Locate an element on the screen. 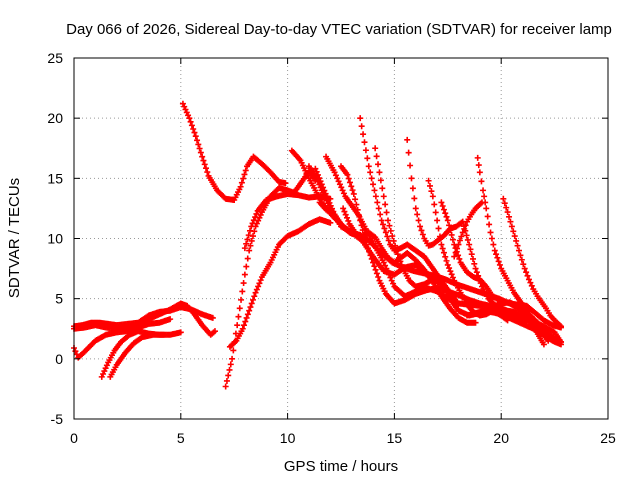 The image size is (640, 480). x-axis-label: GPS time / hours is located at coordinates (341, 466).